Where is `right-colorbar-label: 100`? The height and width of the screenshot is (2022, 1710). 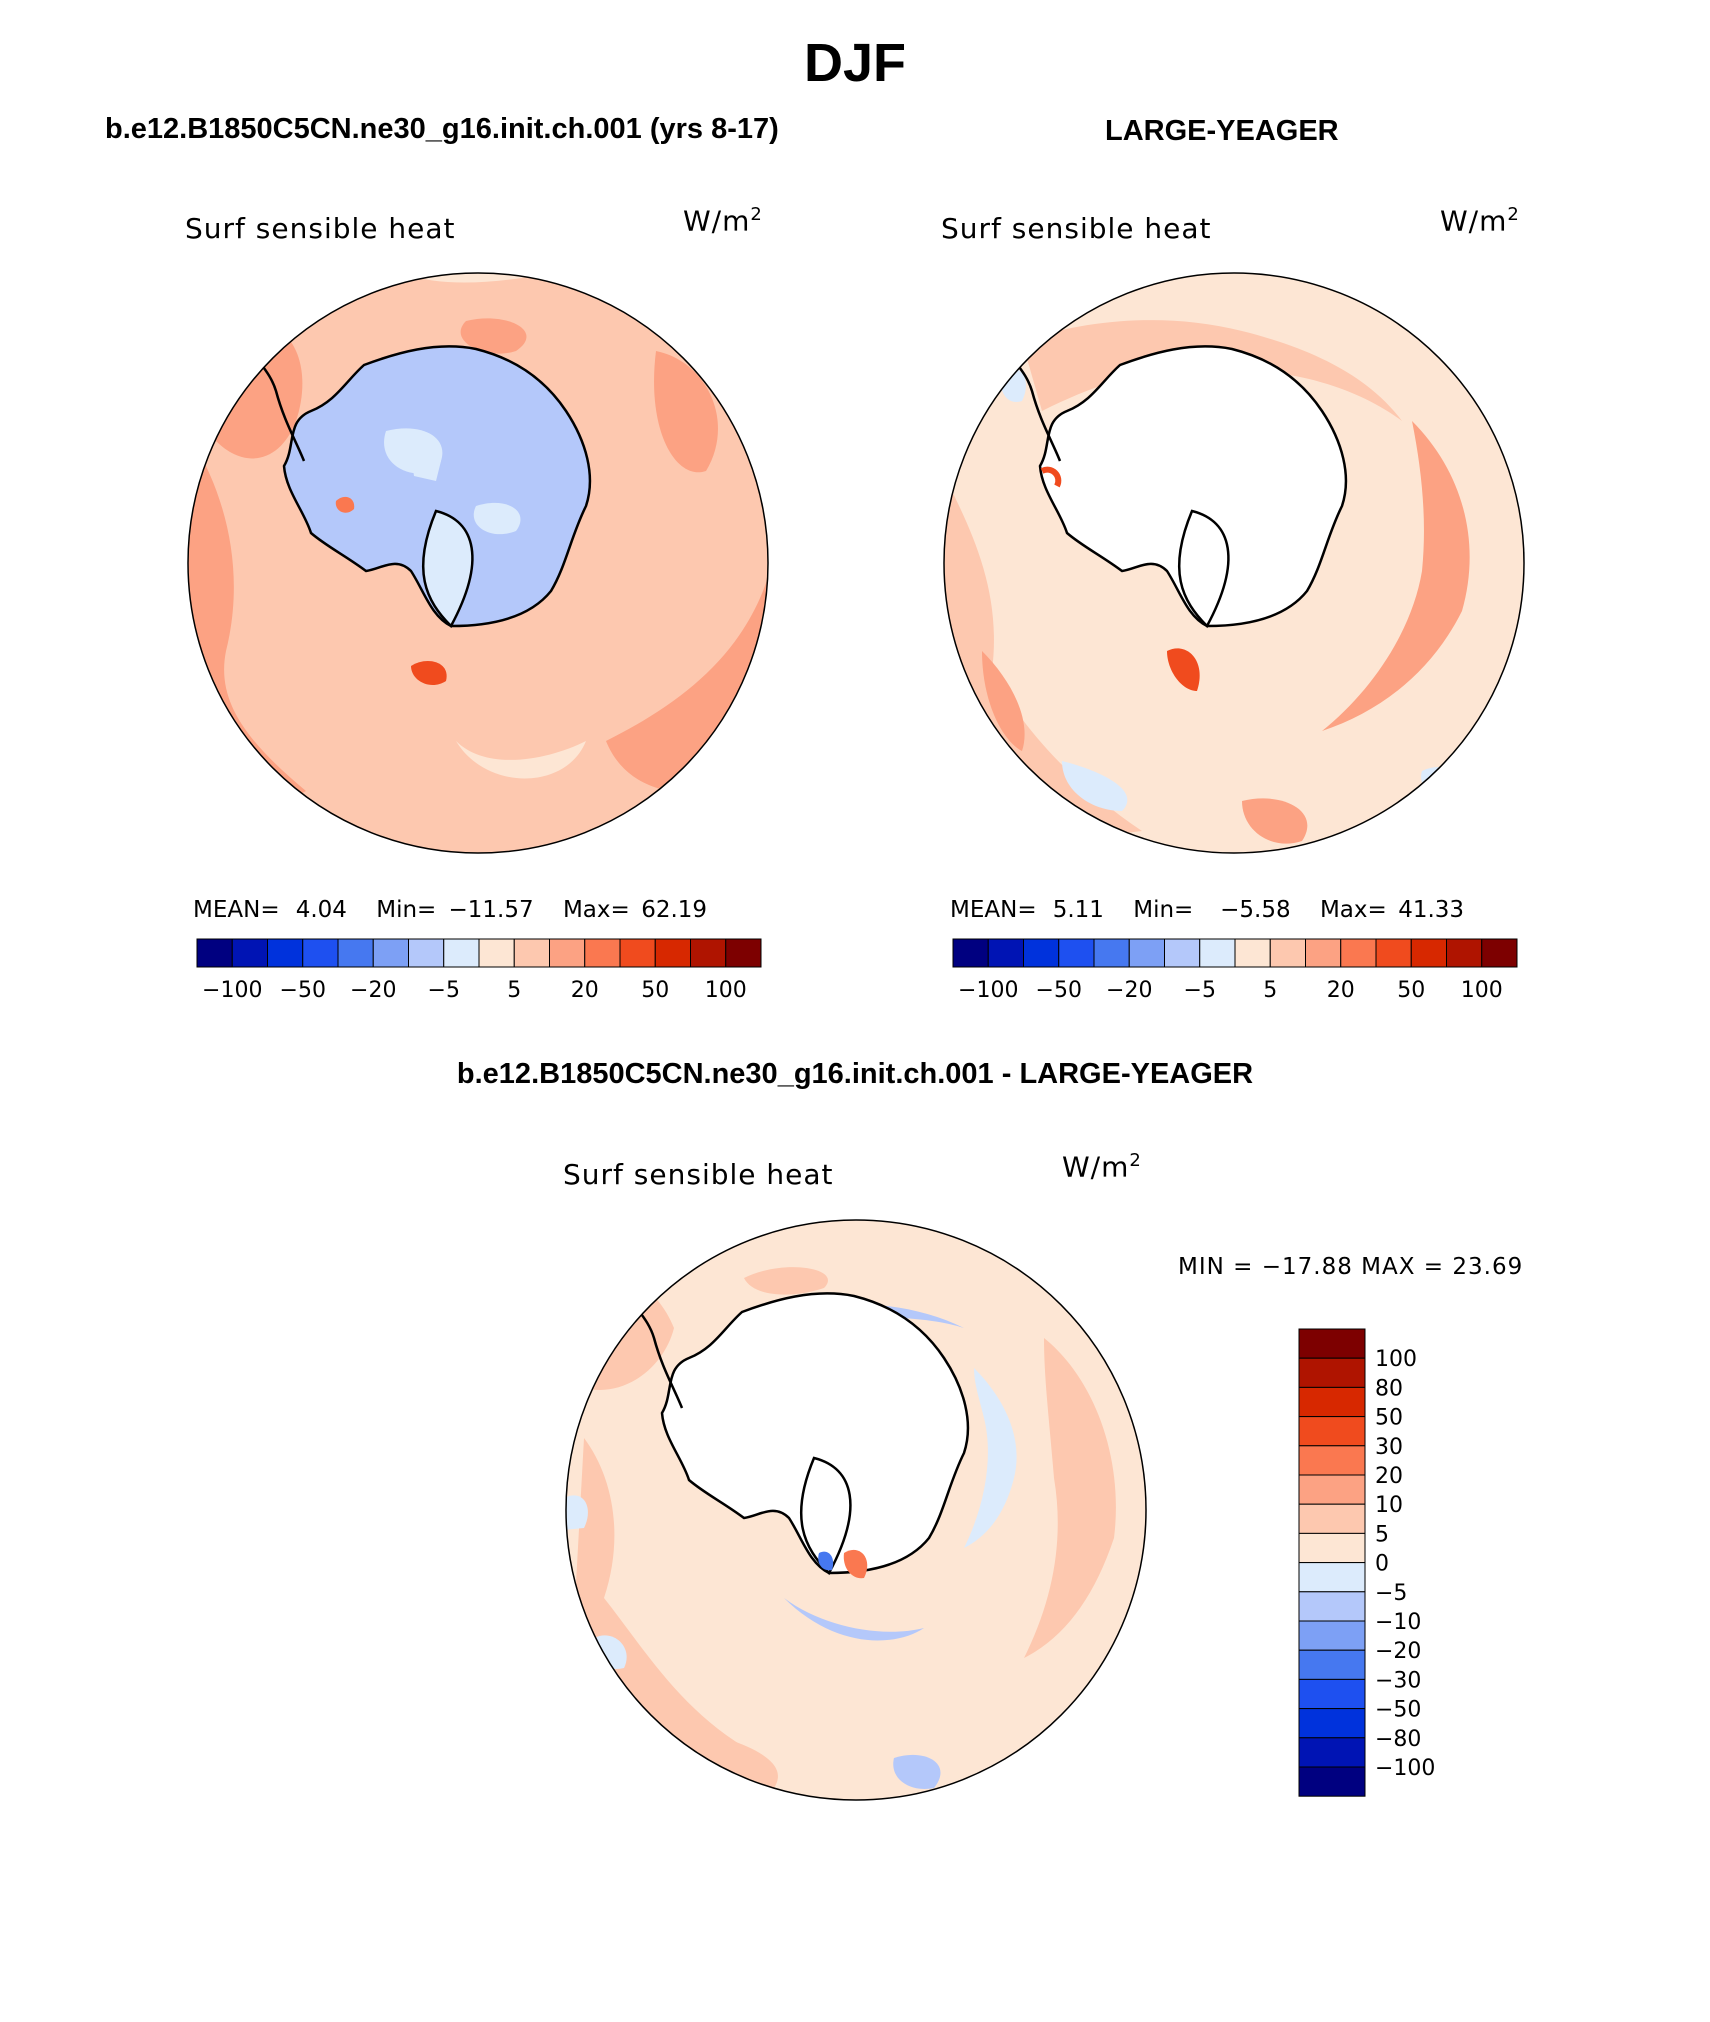
right-colorbar-label: 100 is located at coordinates (1482, 990).